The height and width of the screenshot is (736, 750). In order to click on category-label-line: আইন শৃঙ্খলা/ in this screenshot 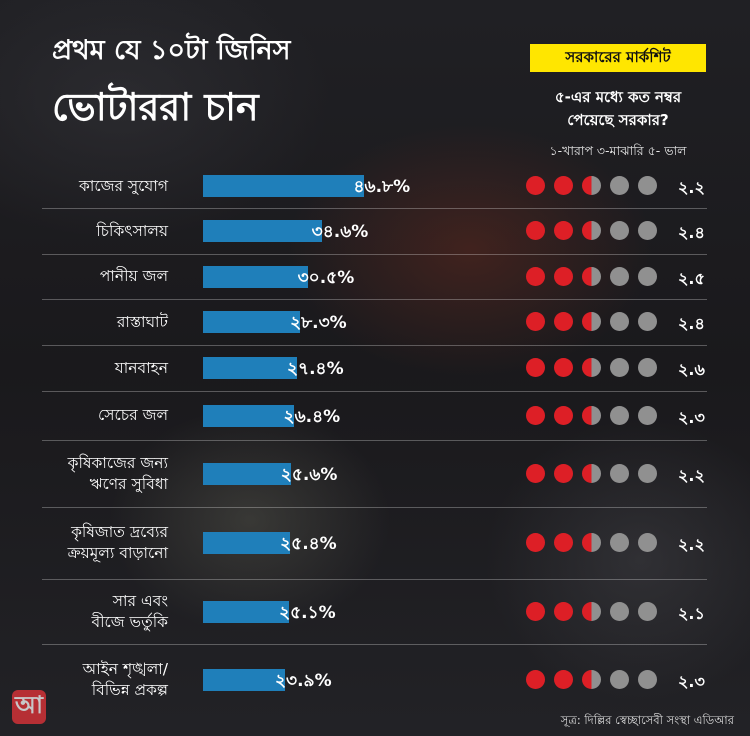, I will do `click(125, 669)`.